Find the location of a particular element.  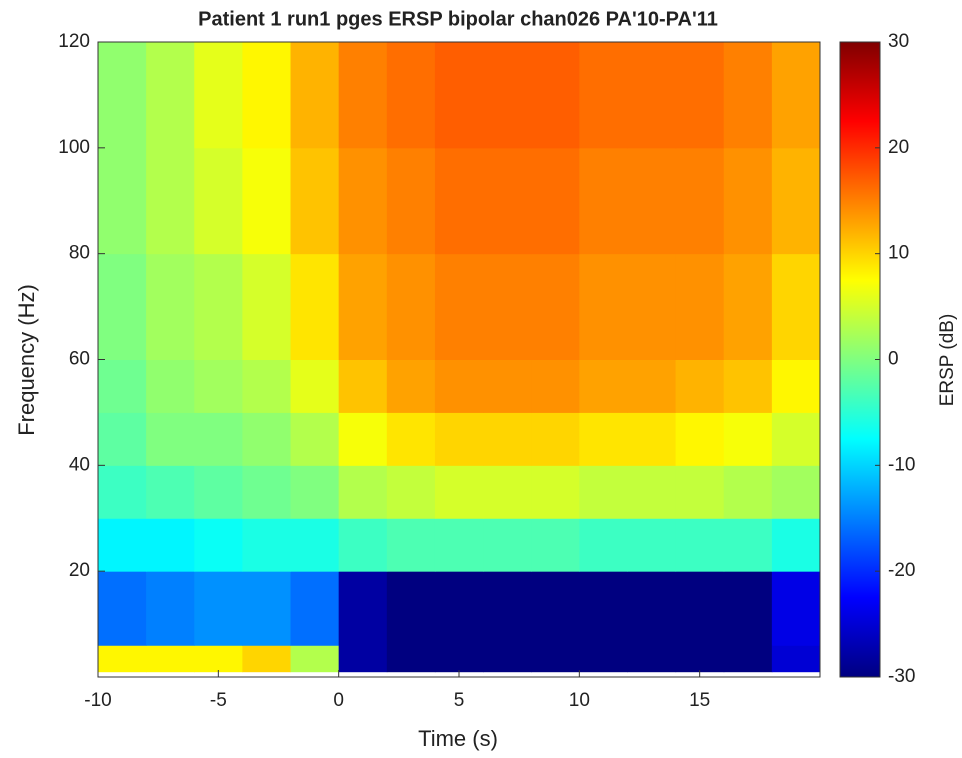

y-tick-label: 80 is located at coordinates (79, 253).